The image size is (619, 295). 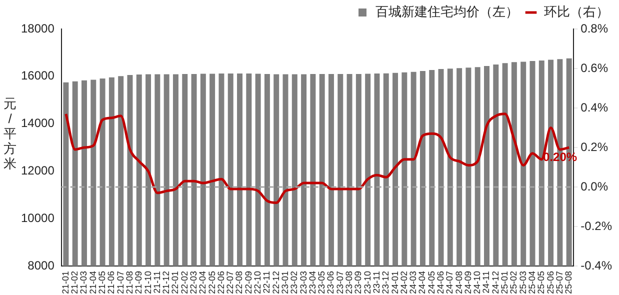 What do you see at coordinates (175, 282) in the screenshot?
I see `x-tick-label: 22-01` at bounding box center [175, 282].